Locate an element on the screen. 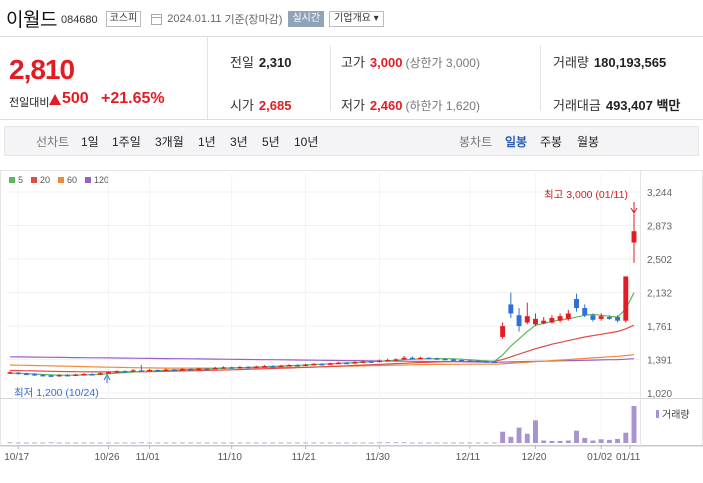 Image resolution: width=703 pixels, height=483 pixels. period-3m: 3개월 is located at coordinates (169, 142).